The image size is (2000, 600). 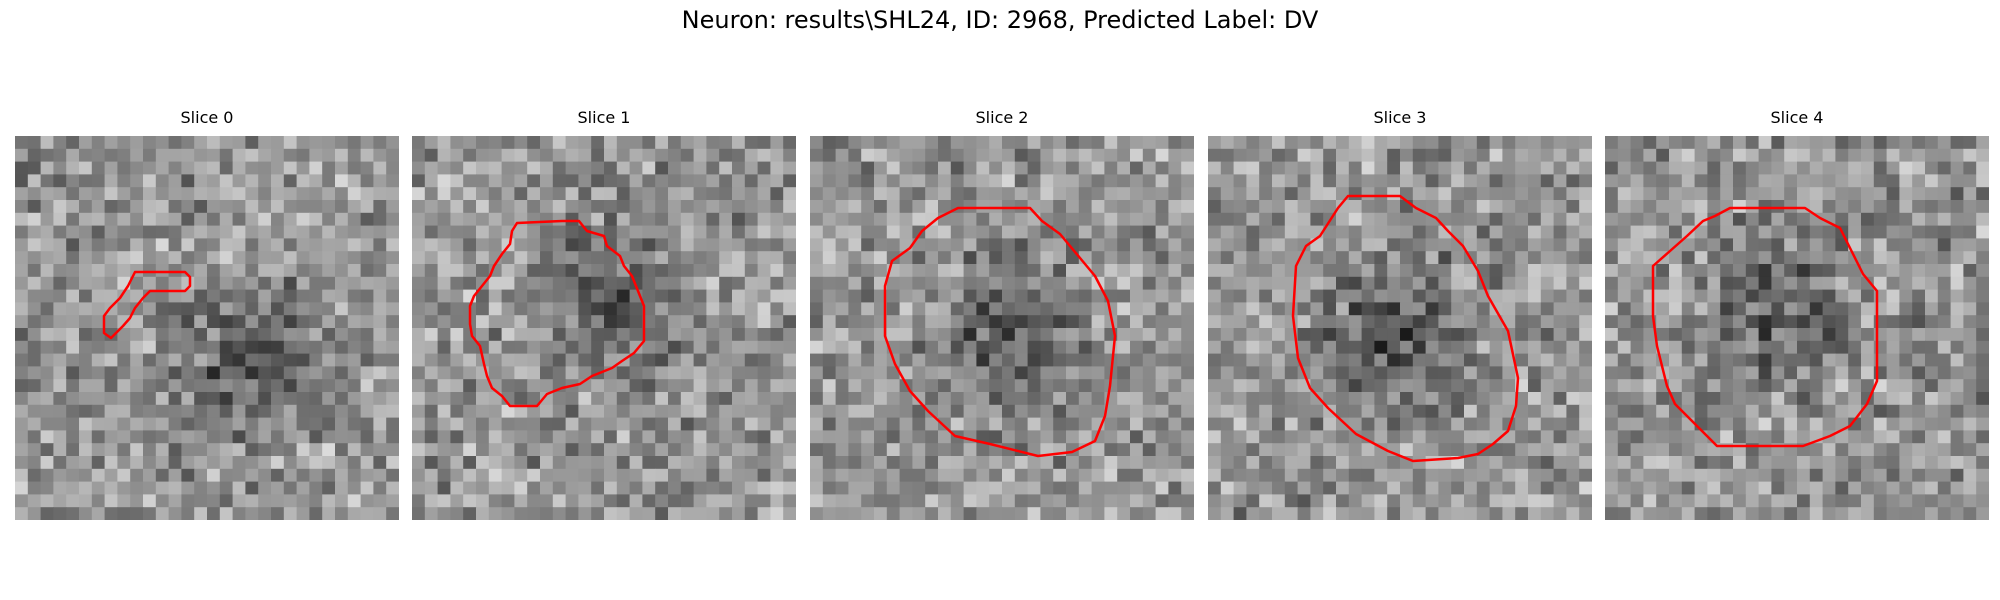 What do you see at coordinates (1002, 117) in the screenshot?
I see `slice-title: Slice 2` at bounding box center [1002, 117].